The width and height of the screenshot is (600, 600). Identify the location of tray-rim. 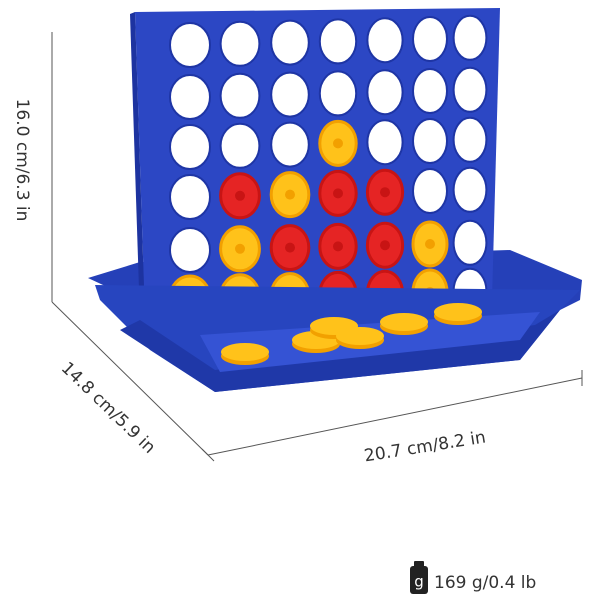
(340, 351).